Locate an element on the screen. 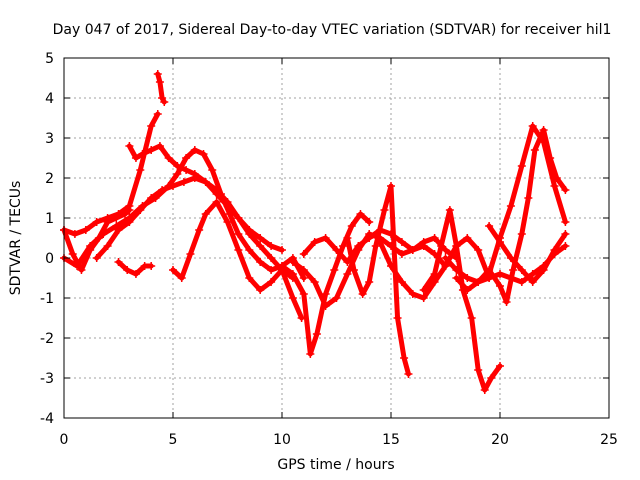 The height and width of the screenshot is (480, 640). y-tick-label: -1 is located at coordinates (47, 299).